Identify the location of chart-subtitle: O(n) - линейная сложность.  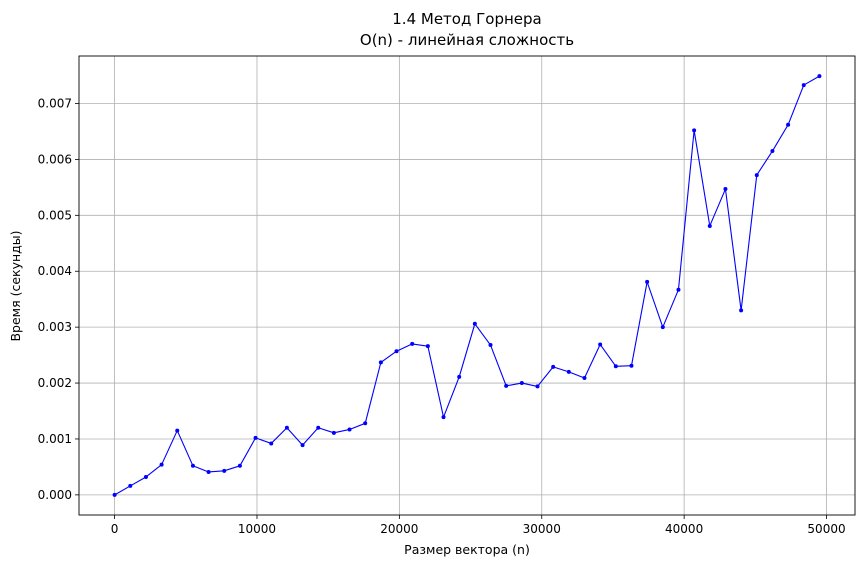
(467, 40).